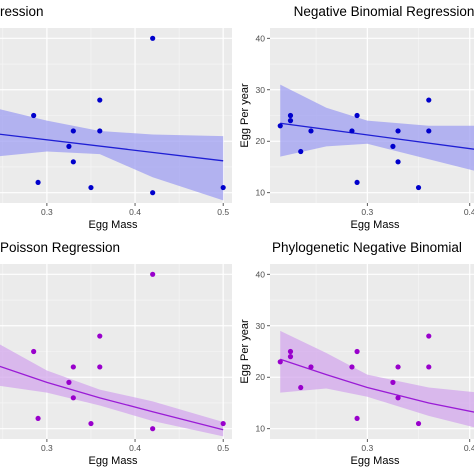 This screenshot has width=474, height=474. I want to click on panel-title: Negative Binomial Regression, so click(384, 11).